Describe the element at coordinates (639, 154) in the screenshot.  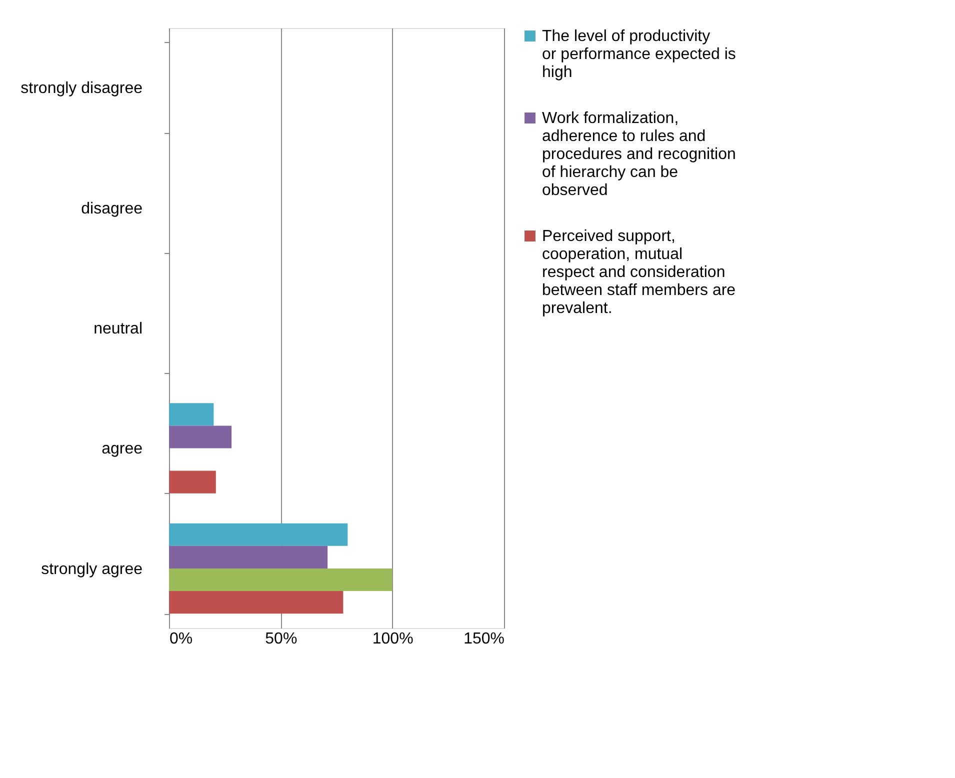
I see `legend-label: Work formalization, adherence to rules and procedures and recognition of hierarchy can be observed` at that location.